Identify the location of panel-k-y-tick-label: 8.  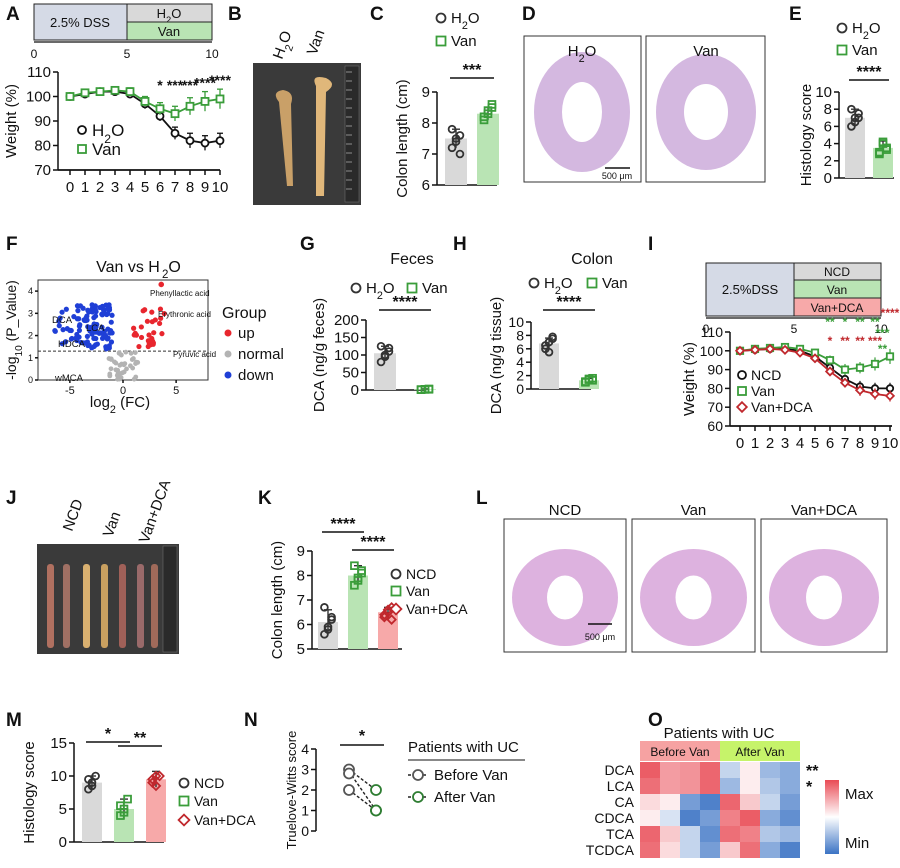
(301, 576).